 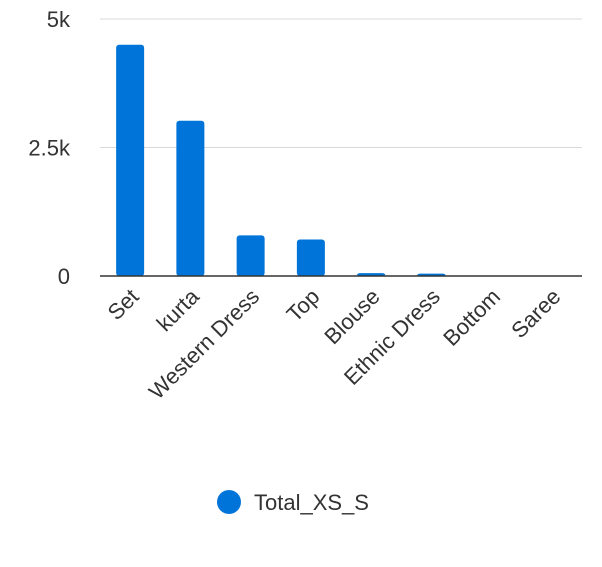 I want to click on y-tick-label: 5k, so click(x=59, y=19).